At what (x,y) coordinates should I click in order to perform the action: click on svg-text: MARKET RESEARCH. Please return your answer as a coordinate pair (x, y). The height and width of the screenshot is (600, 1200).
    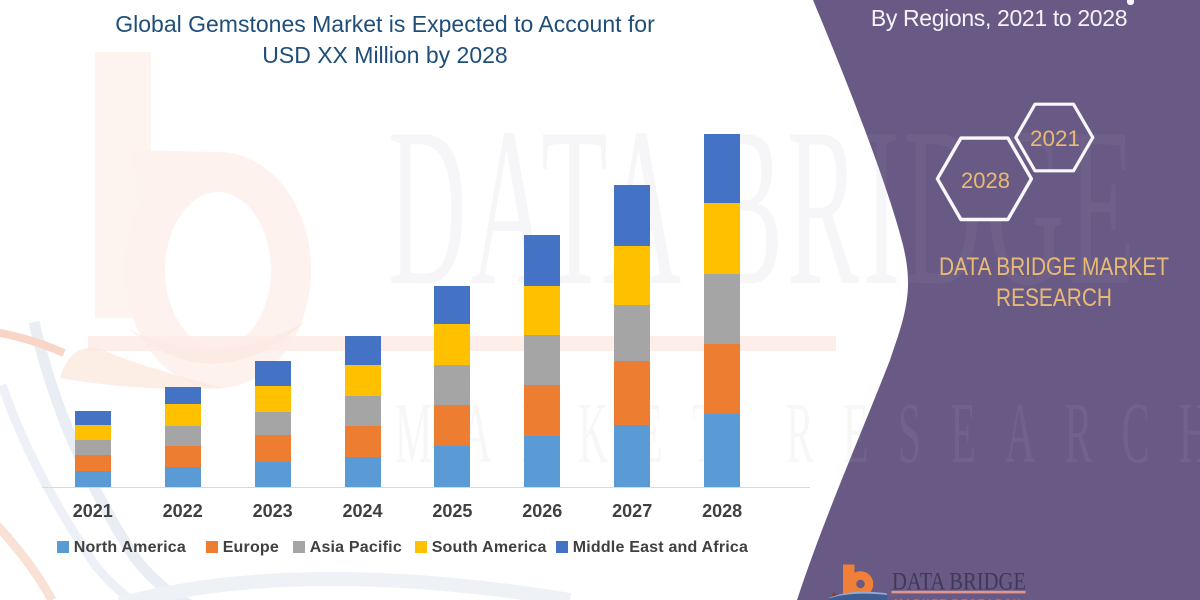
    Looking at the image, I should click on (958, 598).